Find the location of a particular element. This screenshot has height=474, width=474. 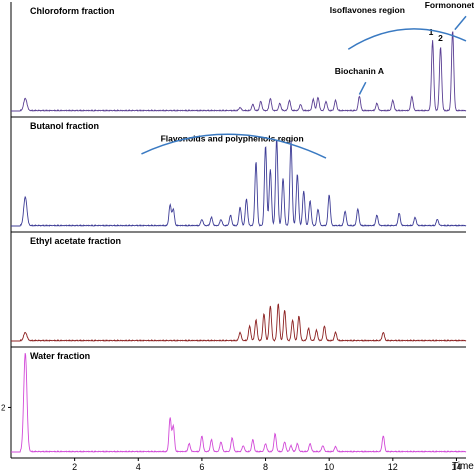

panel-chloroform-title: Chloroform fraction is located at coordinates (72, 11).